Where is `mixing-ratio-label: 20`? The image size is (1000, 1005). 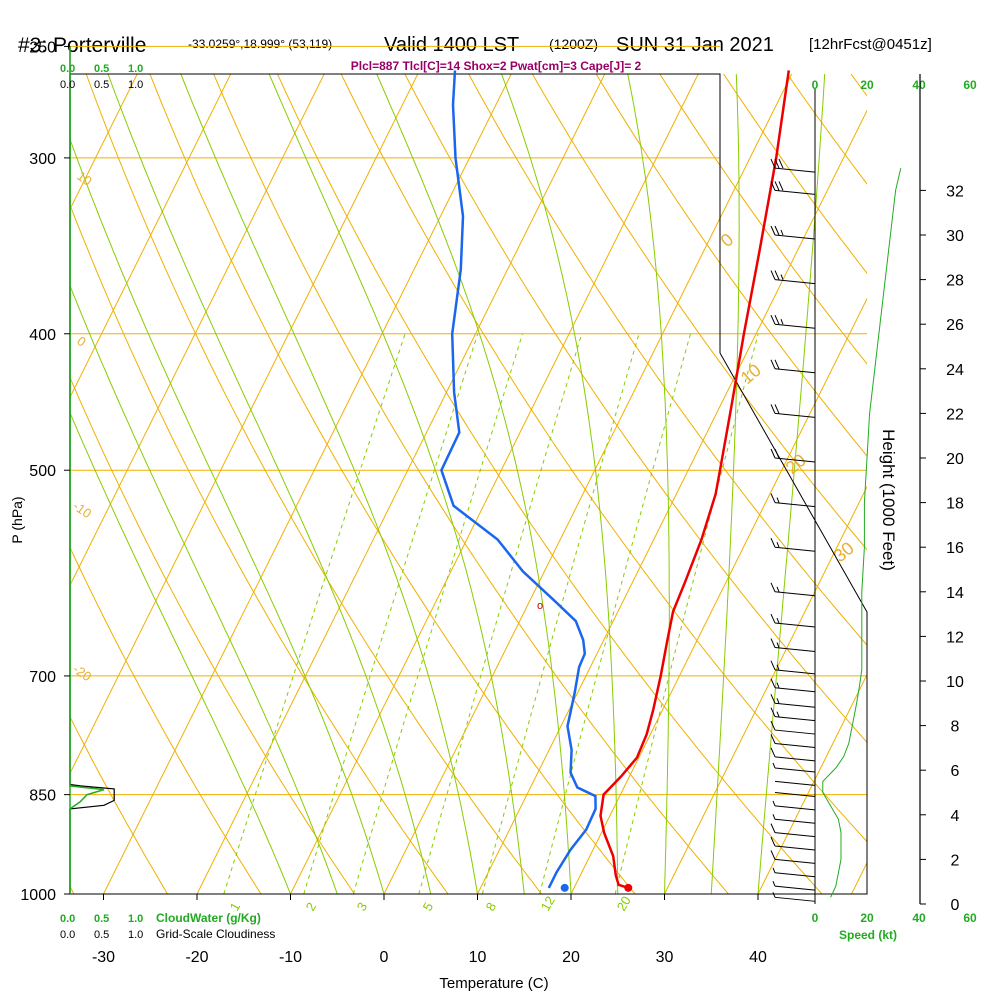 mixing-ratio-label: 20 is located at coordinates (624, 903).